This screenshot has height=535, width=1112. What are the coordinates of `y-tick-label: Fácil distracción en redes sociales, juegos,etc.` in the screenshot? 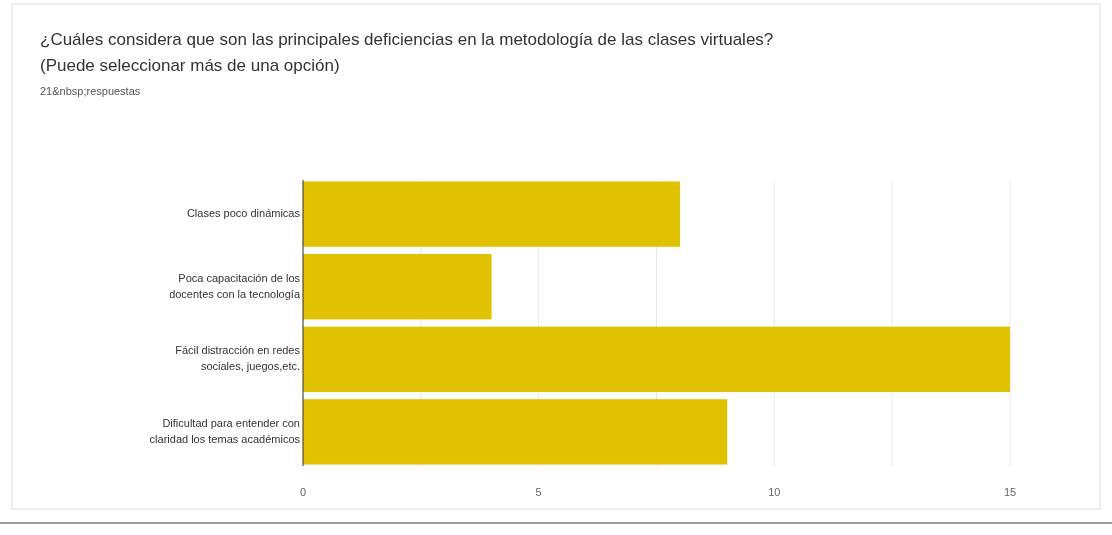 It's located at (238, 358).